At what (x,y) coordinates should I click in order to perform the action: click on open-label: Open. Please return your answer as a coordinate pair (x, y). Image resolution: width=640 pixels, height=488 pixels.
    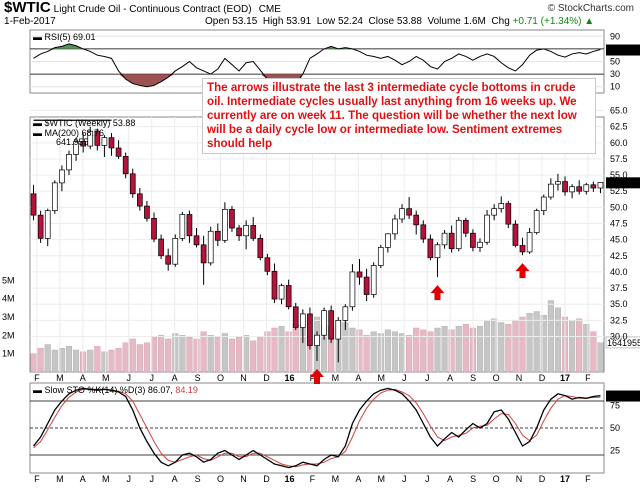
    Looking at the image, I should click on (217, 21).